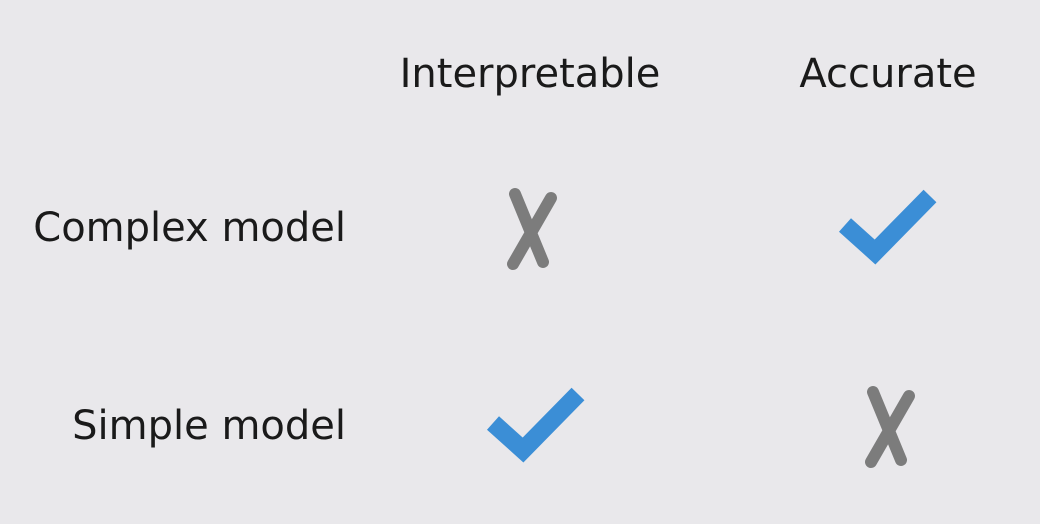 The height and width of the screenshot is (524, 1040). I want to click on row-label-complex-model: Complex model, so click(189, 228).